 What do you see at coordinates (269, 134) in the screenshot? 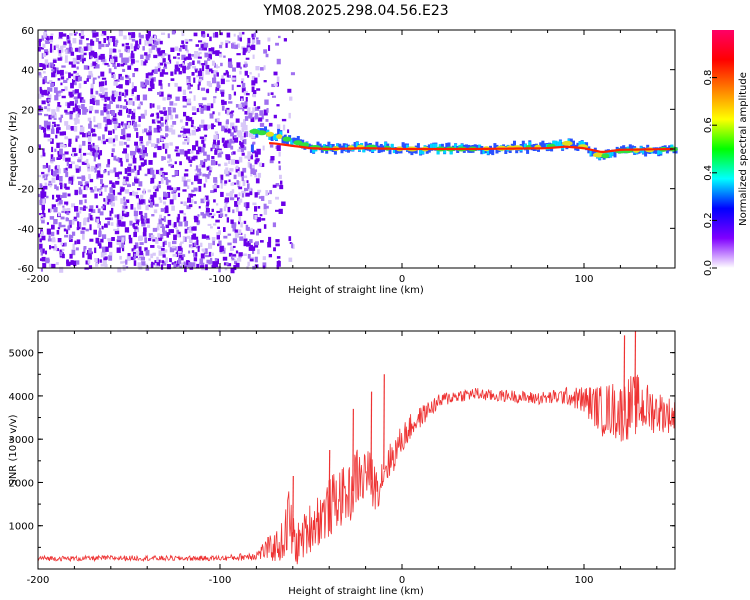
I see `signal-blob` at bounding box center [269, 134].